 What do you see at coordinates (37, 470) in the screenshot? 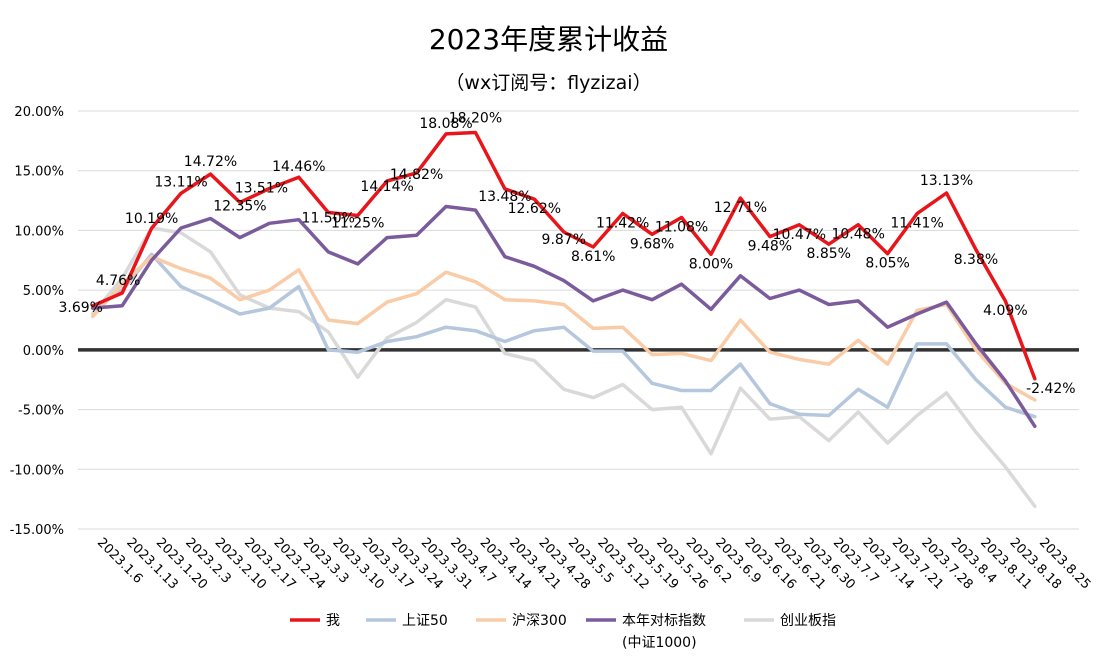
I see `y-tick-label: -10.00%` at bounding box center [37, 470].